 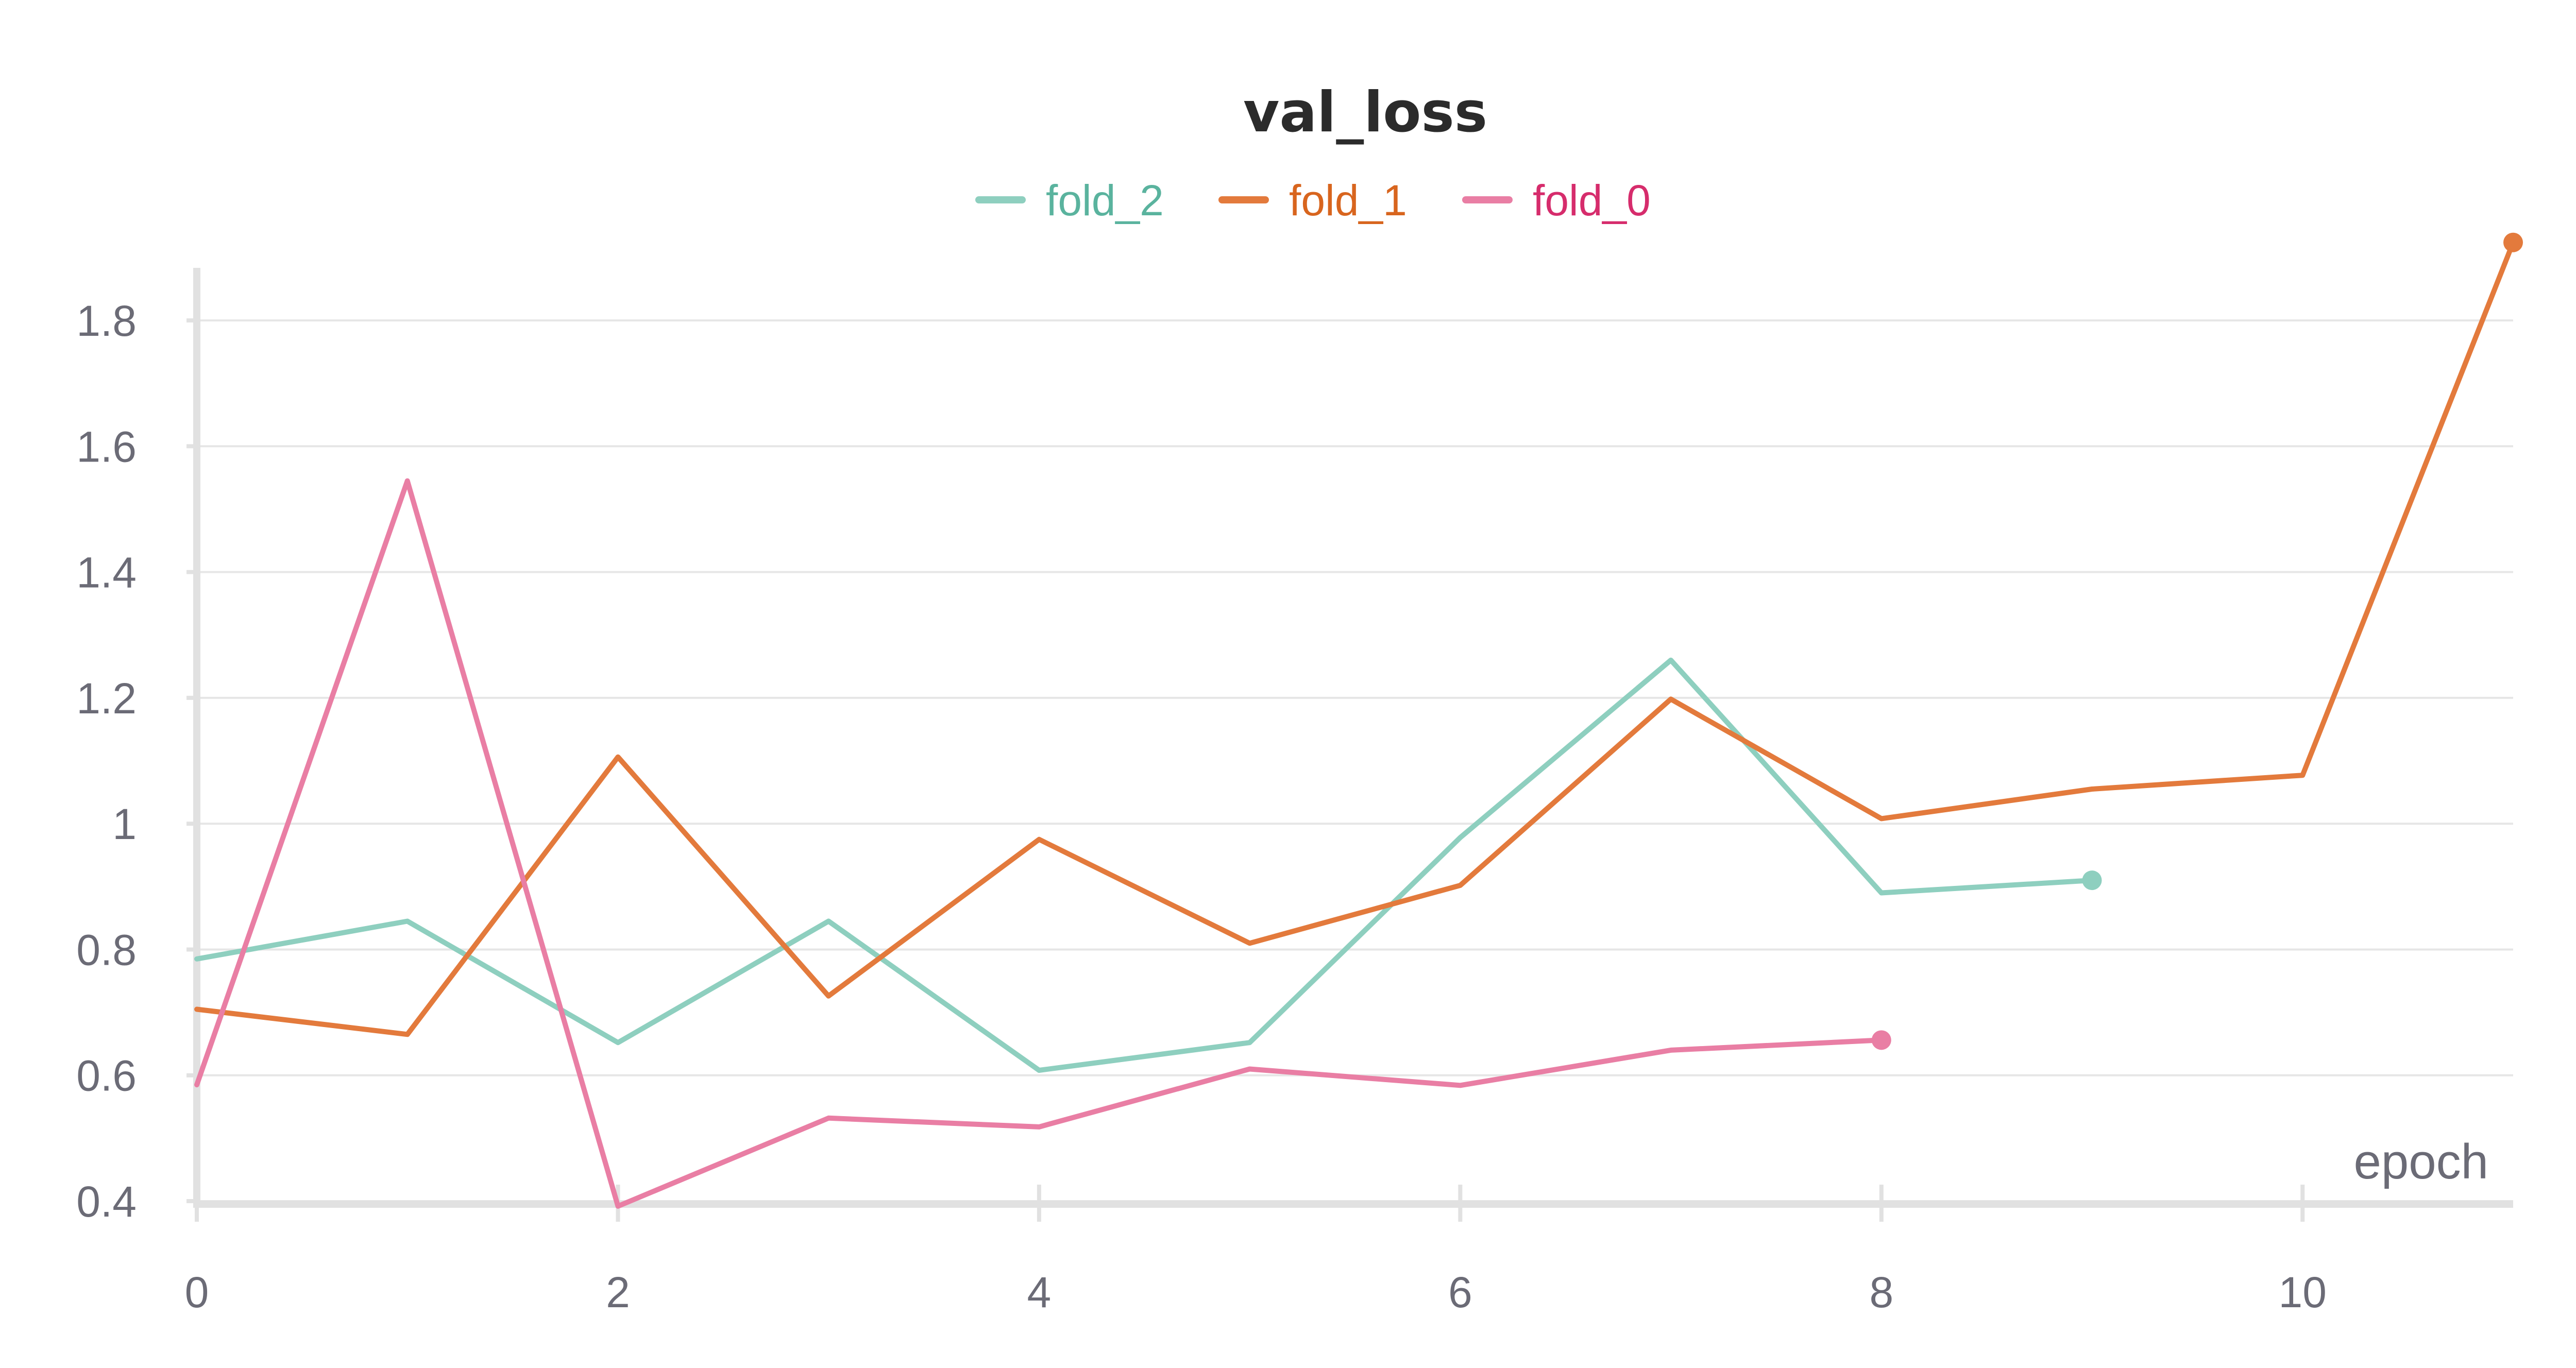 I want to click on x-axis-label: epoch, so click(x=2420, y=1161).